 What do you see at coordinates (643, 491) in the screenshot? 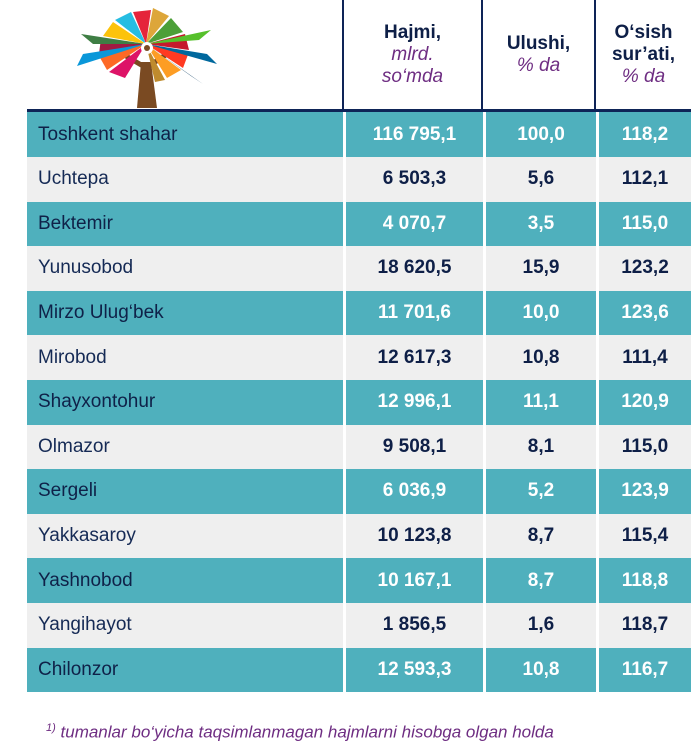
I see `growth-cell: 123,9` at bounding box center [643, 491].